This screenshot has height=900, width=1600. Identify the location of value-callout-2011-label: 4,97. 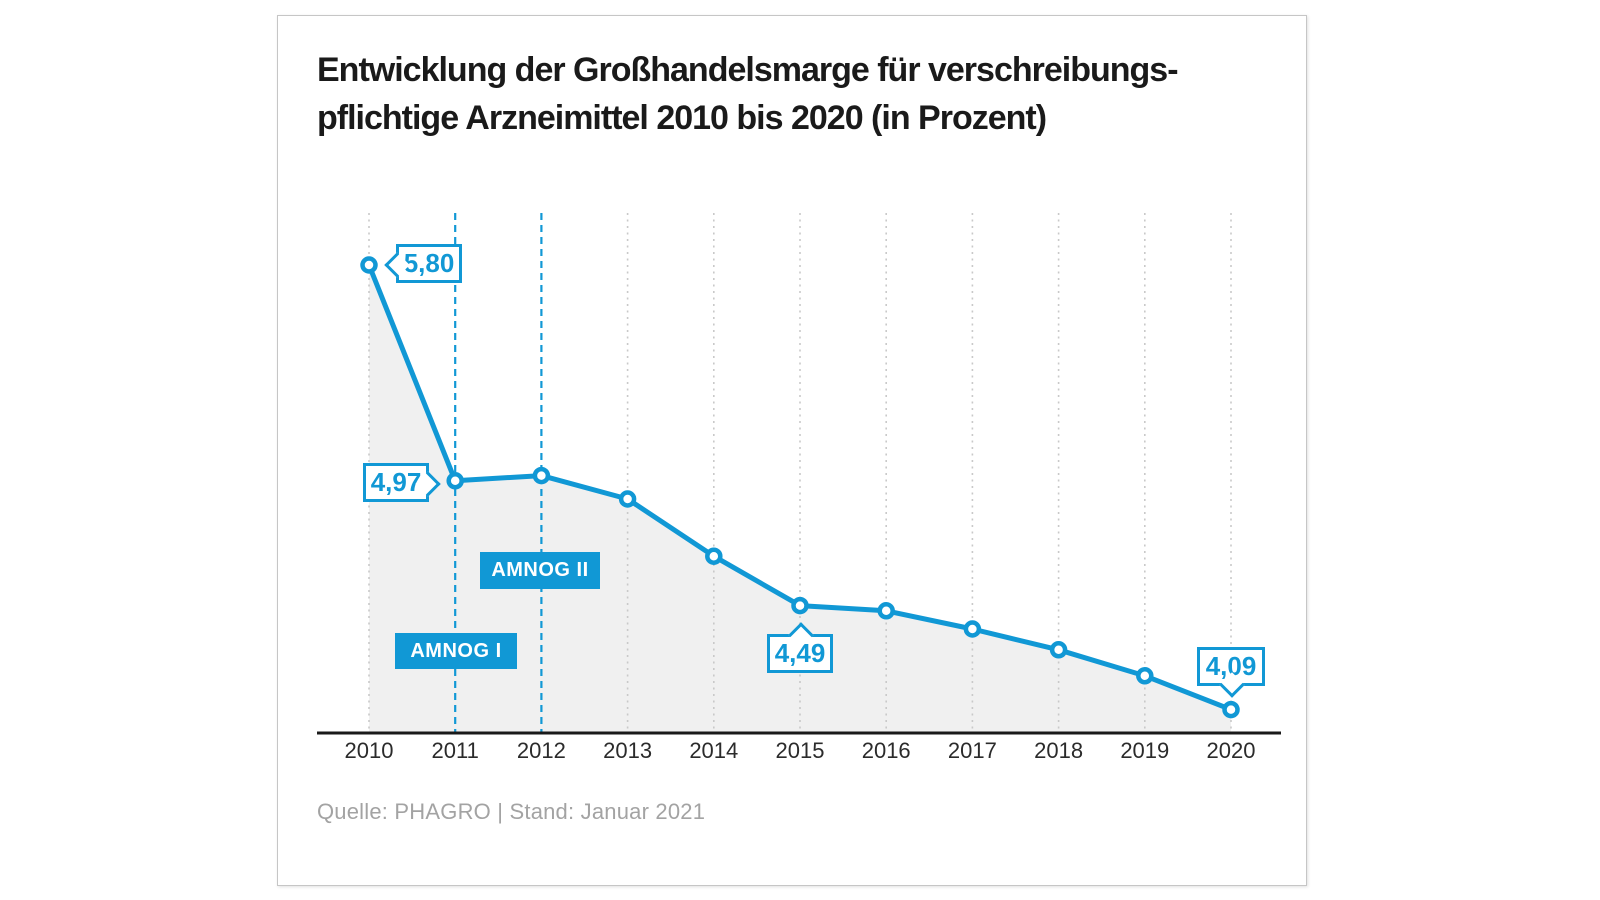
(396, 482).